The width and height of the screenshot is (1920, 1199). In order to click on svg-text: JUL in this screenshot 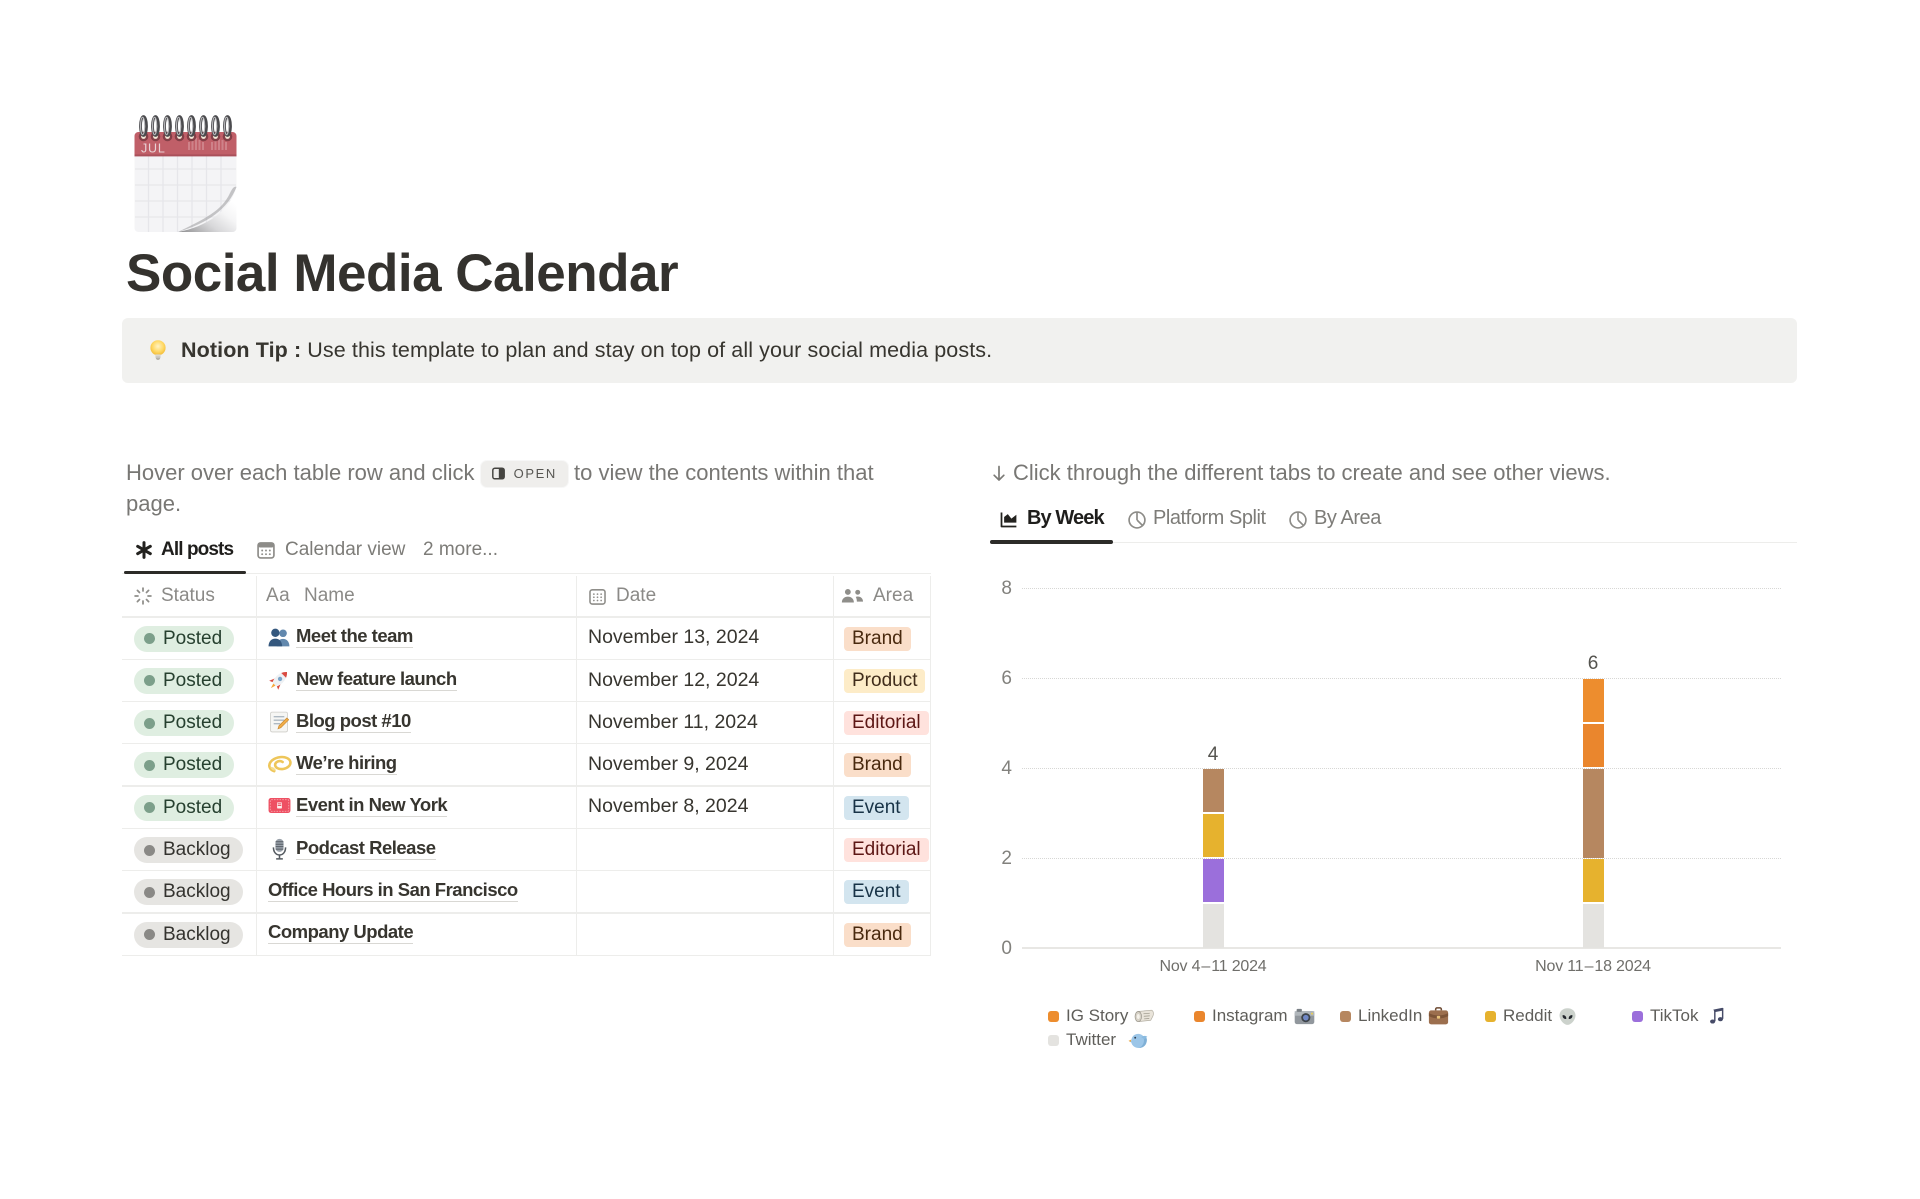, I will do `click(153, 149)`.